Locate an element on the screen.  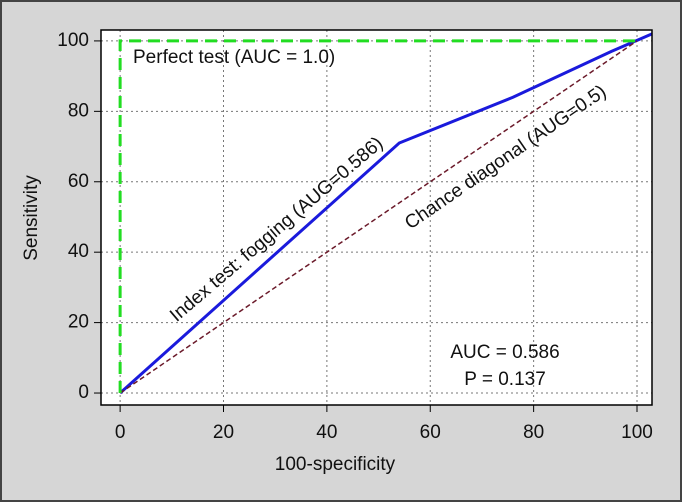
y-tick-label: 20 is located at coordinates (78, 322).